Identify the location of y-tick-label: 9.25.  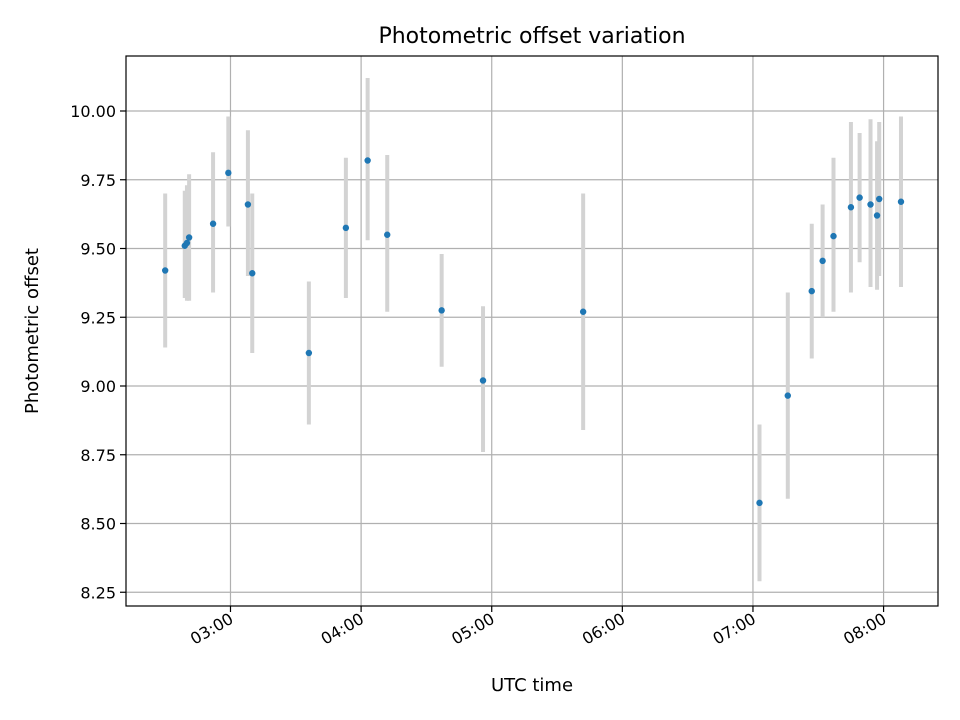
(98, 317).